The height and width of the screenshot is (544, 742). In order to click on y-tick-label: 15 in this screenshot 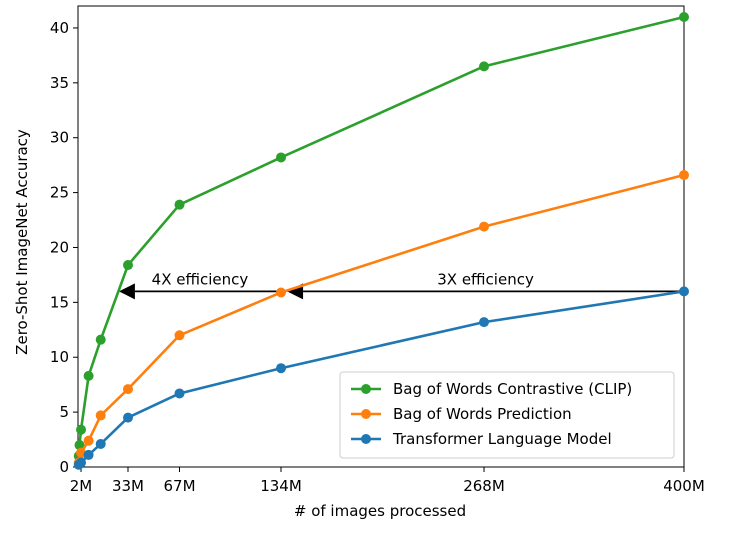, I will do `click(59, 302)`.